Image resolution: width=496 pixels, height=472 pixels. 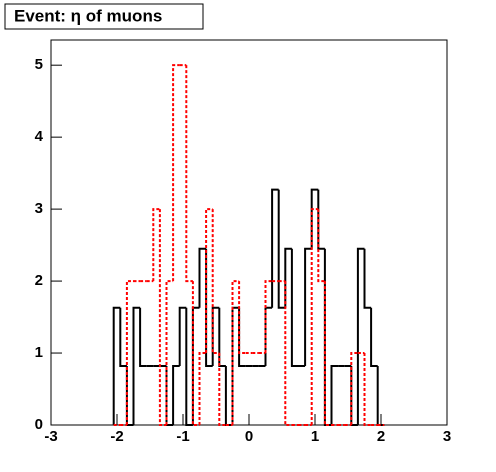 What do you see at coordinates (116, 436) in the screenshot?
I see `x-tick-label: -2` at bounding box center [116, 436].